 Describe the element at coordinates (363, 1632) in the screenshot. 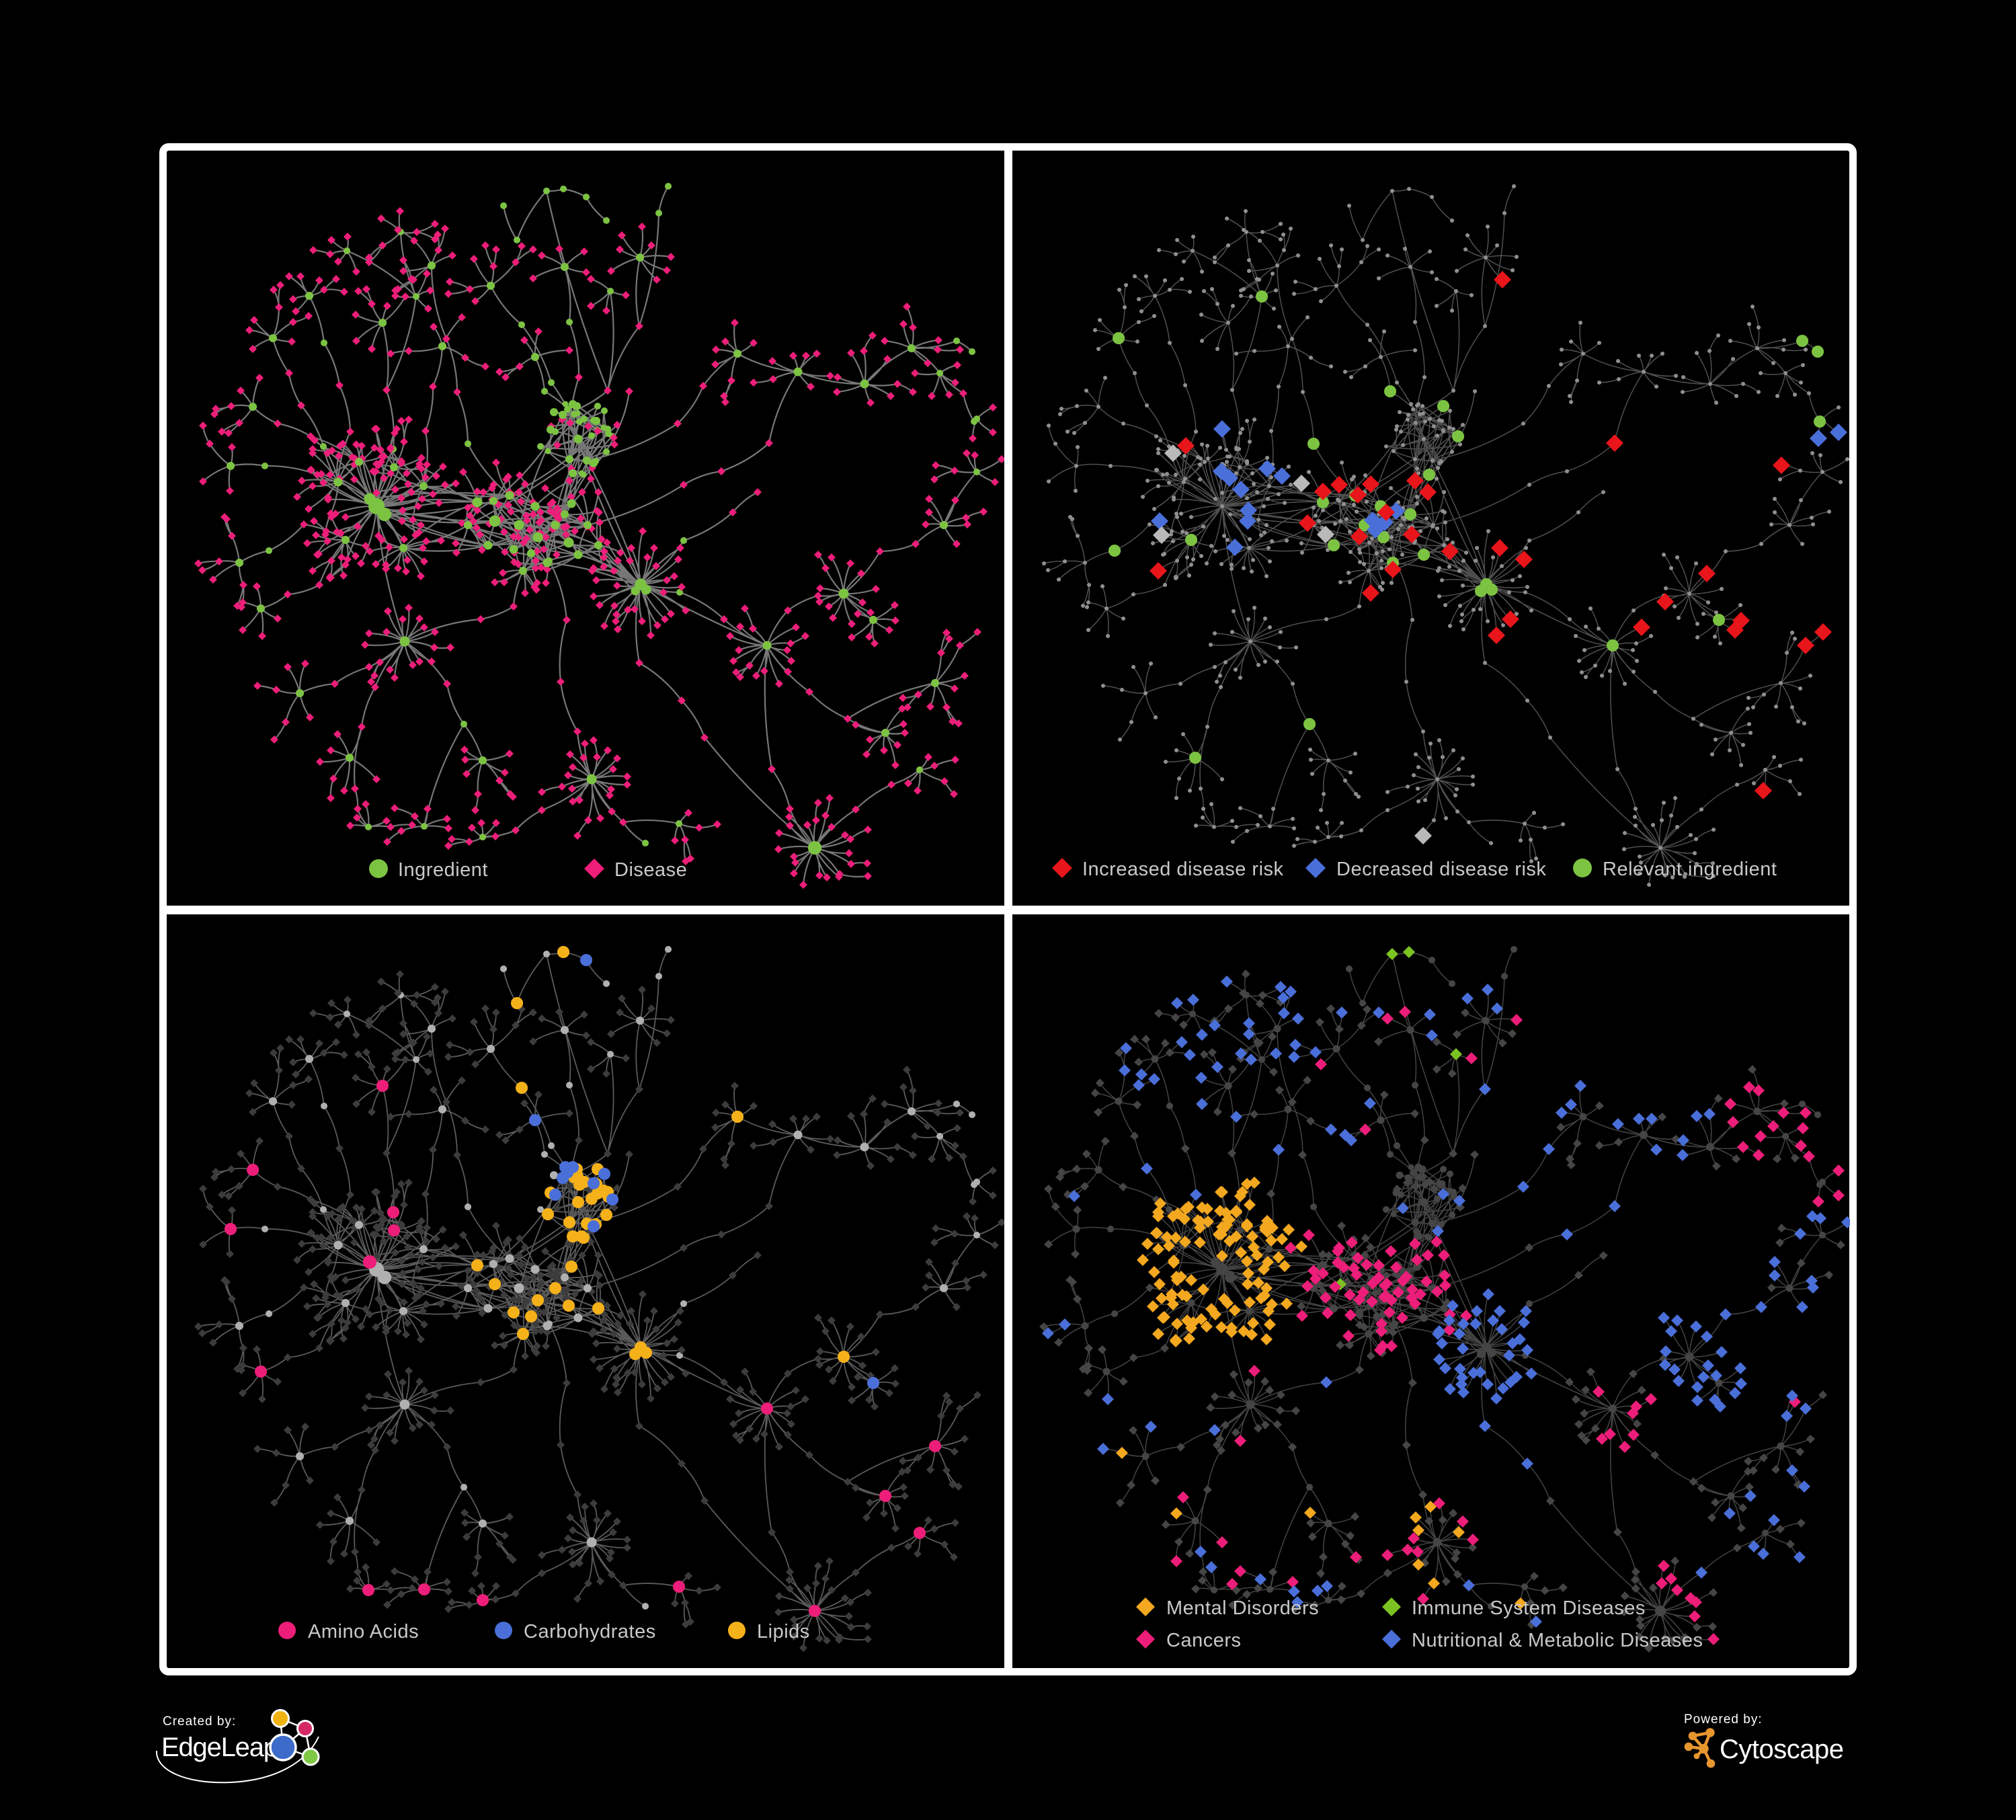

I see `svg-text: Amino Acids` at that location.